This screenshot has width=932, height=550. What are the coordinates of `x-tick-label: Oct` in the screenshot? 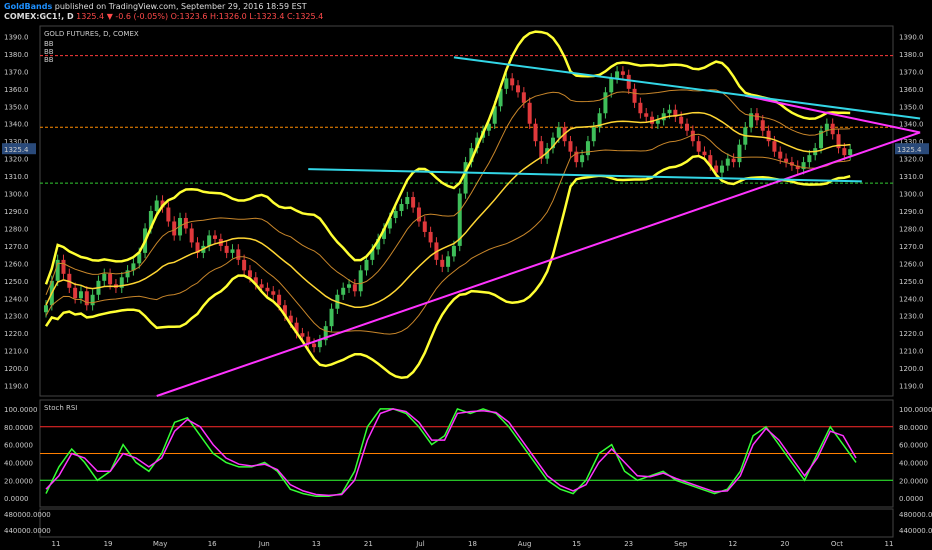 It's located at (837, 544).